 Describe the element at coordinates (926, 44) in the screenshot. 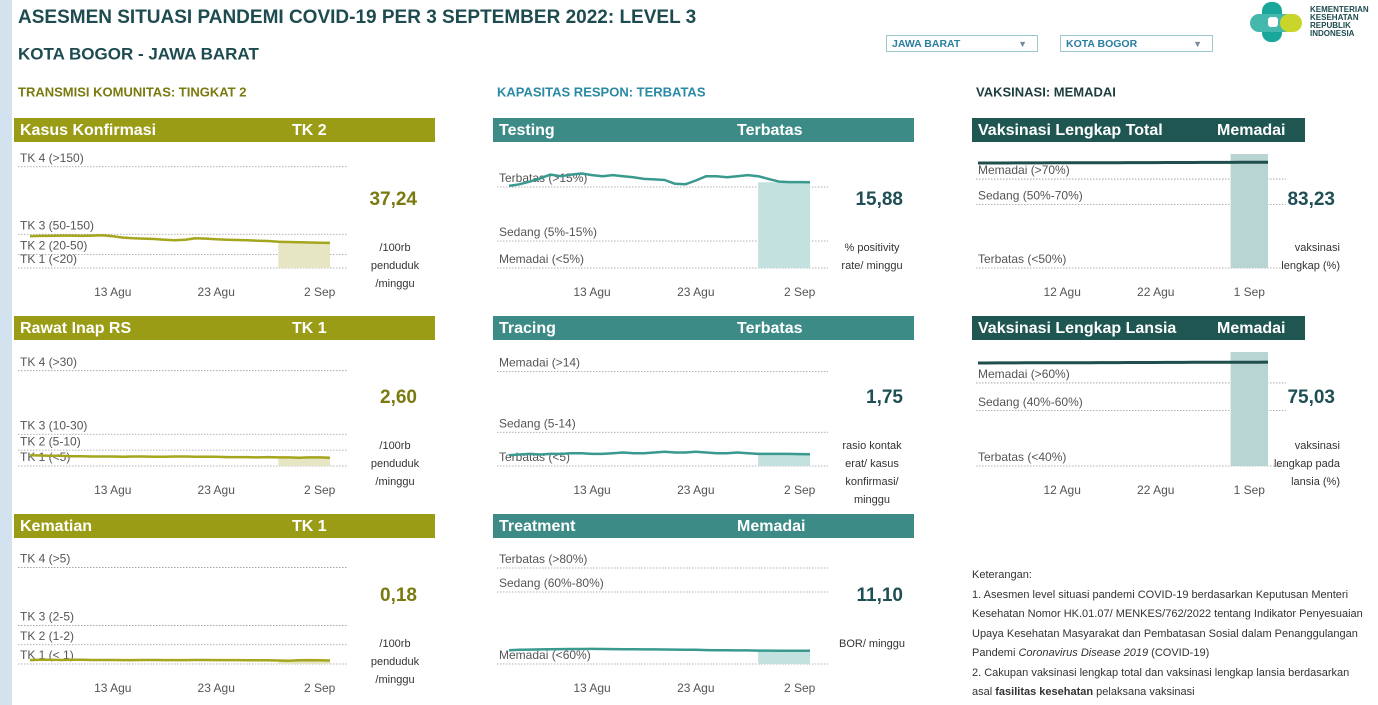

I see `filter-label: JAWA BARAT` at that location.